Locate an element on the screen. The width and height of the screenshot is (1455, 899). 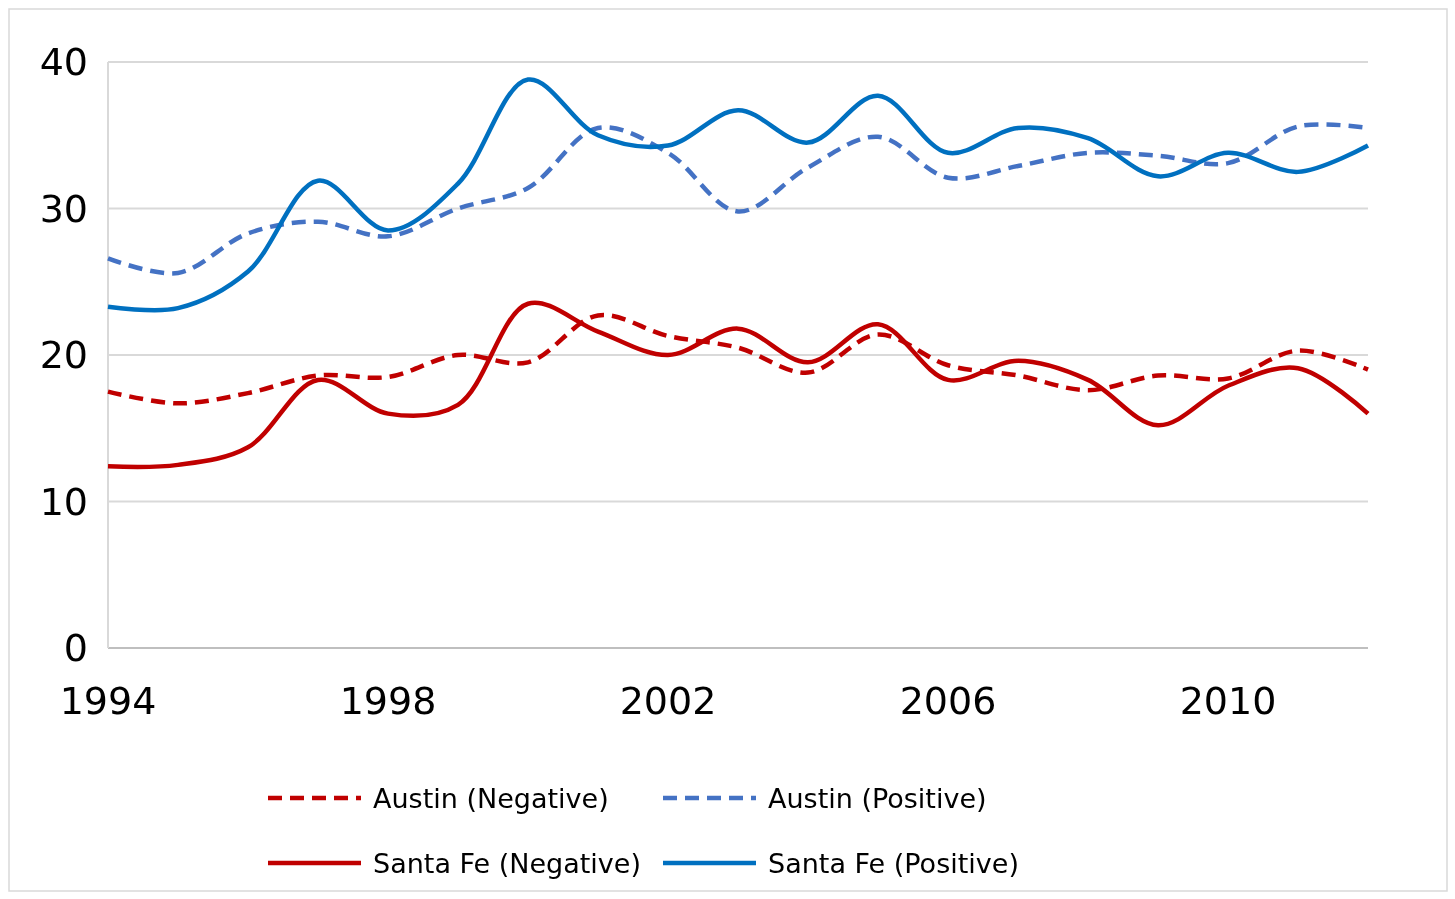
legend-label: Austin (Positive) is located at coordinates (877, 798).